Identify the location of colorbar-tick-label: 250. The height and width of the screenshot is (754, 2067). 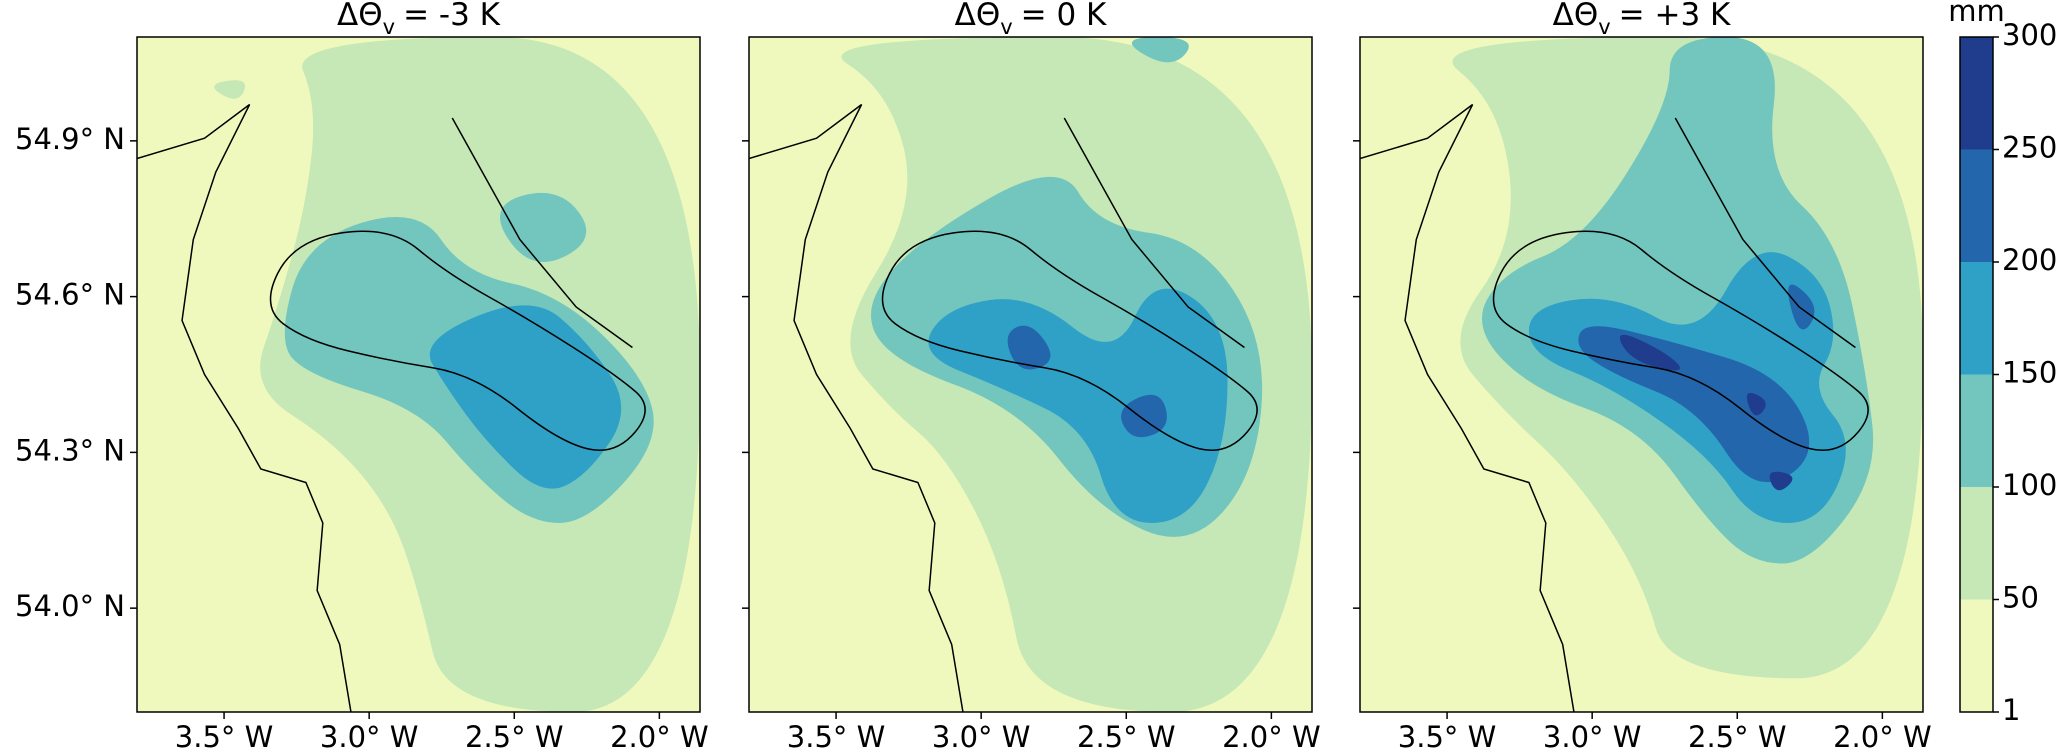
(2029, 148).